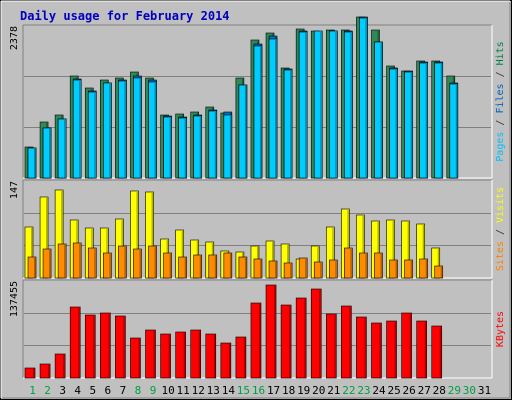  Describe the element at coordinates (409, 390) in the screenshot. I see `x-tick-label: 26` at that location.